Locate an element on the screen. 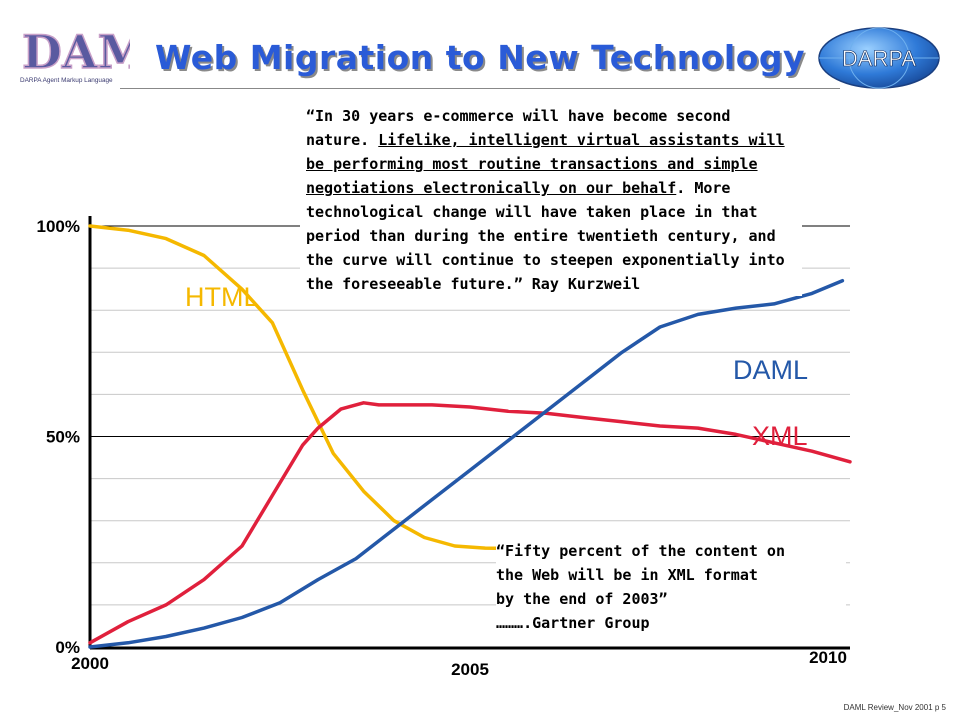 The height and width of the screenshot is (720, 960). title-divider is located at coordinates (480, 88).